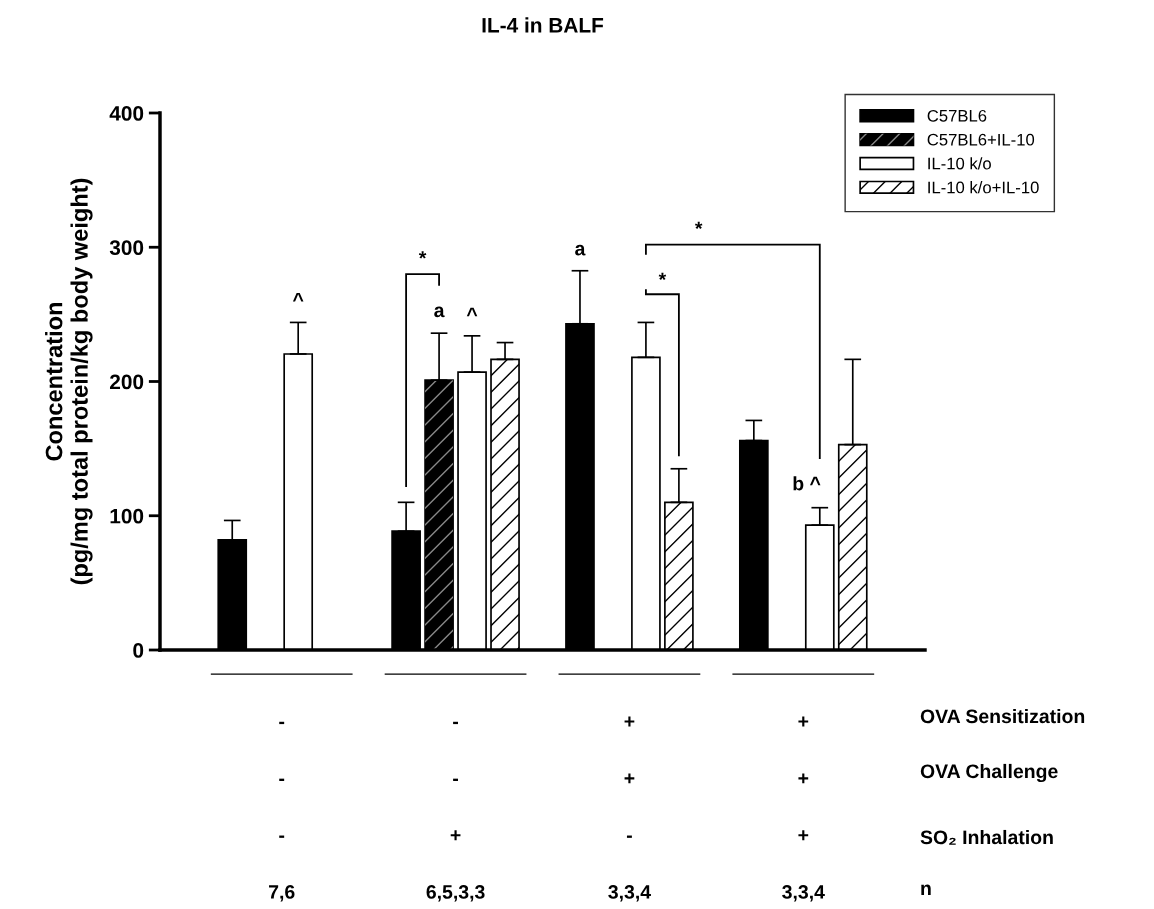 The height and width of the screenshot is (909, 1154). I want to click on y-tick-label: 200, so click(126, 382).